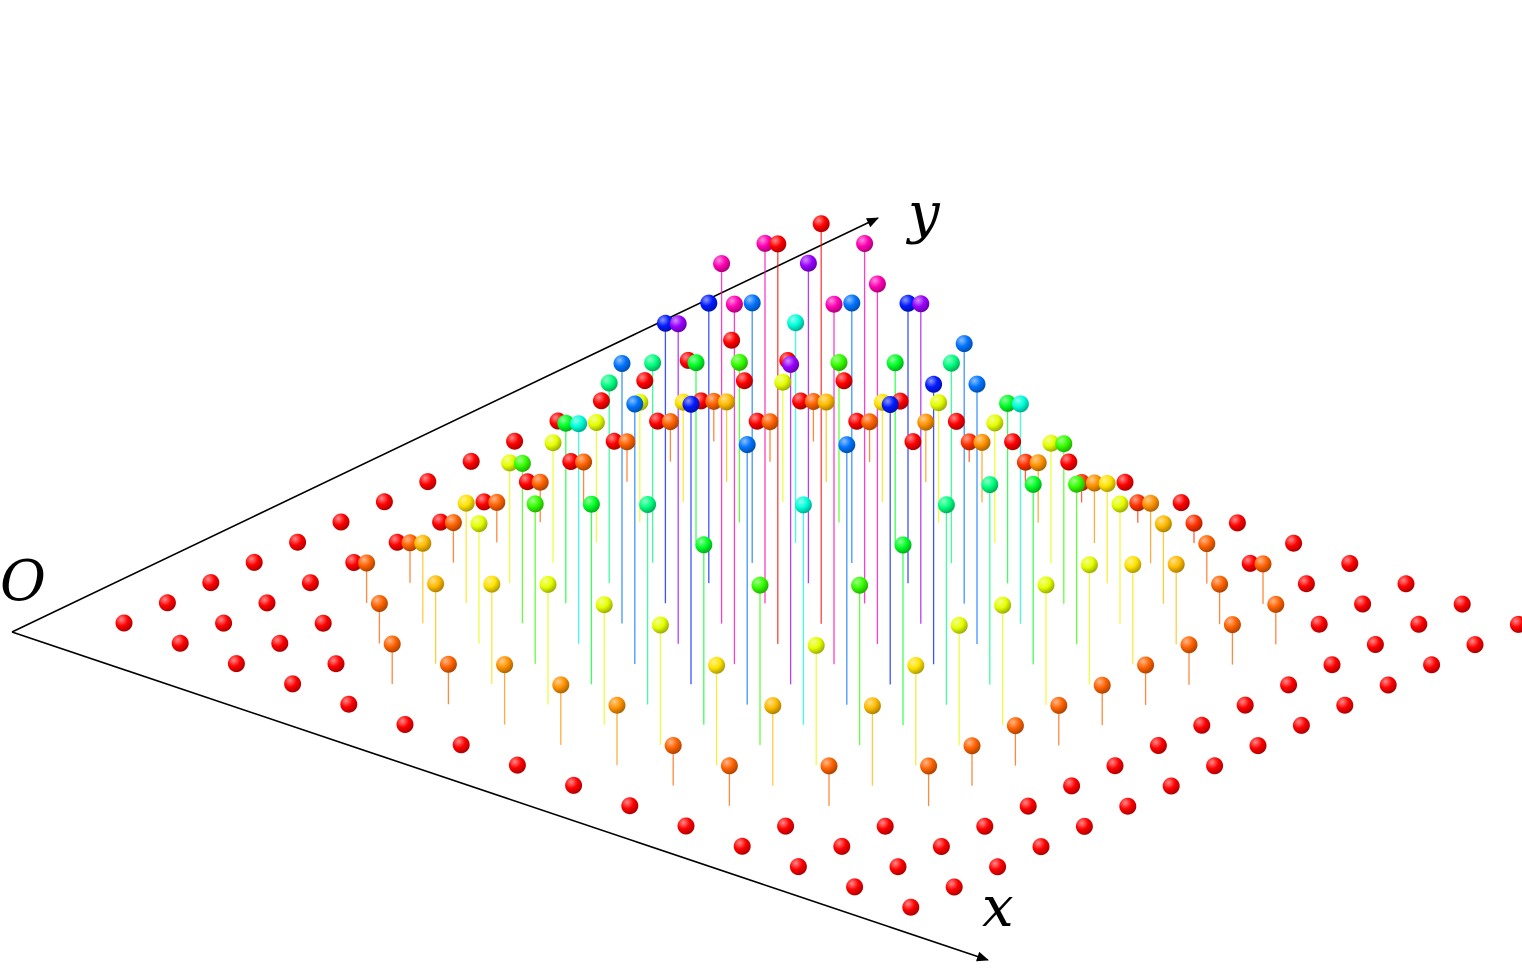 The image size is (1522, 977). What do you see at coordinates (923, 213) in the screenshot?
I see `y-axis-label: y` at bounding box center [923, 213].